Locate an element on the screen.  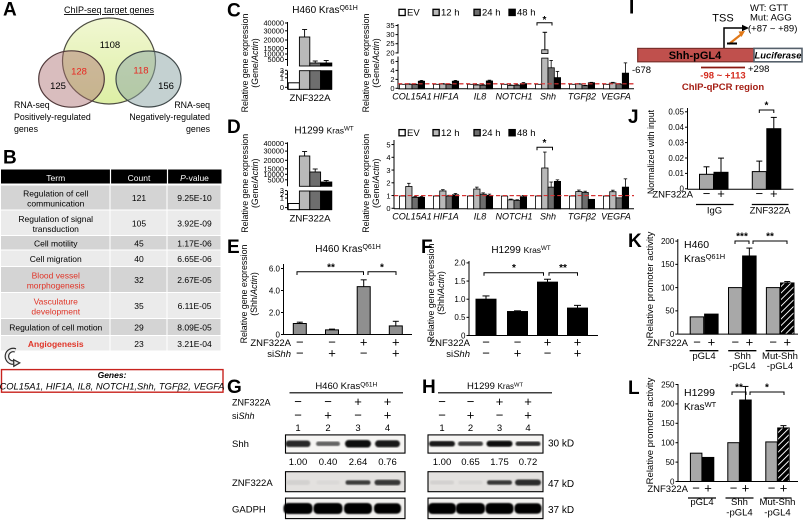
svg-text: Regulation of cell is located at coordinates (55, 194).